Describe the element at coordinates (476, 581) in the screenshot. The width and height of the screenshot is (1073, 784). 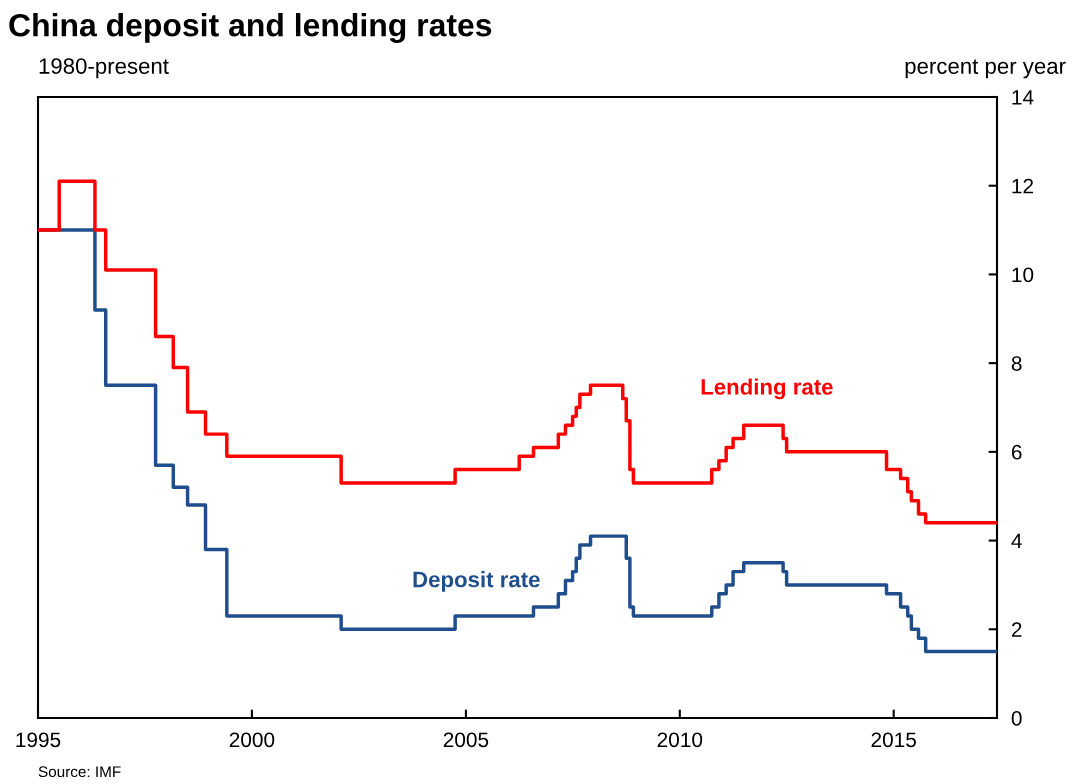
I see `series-label: Deposit rate` at that location.